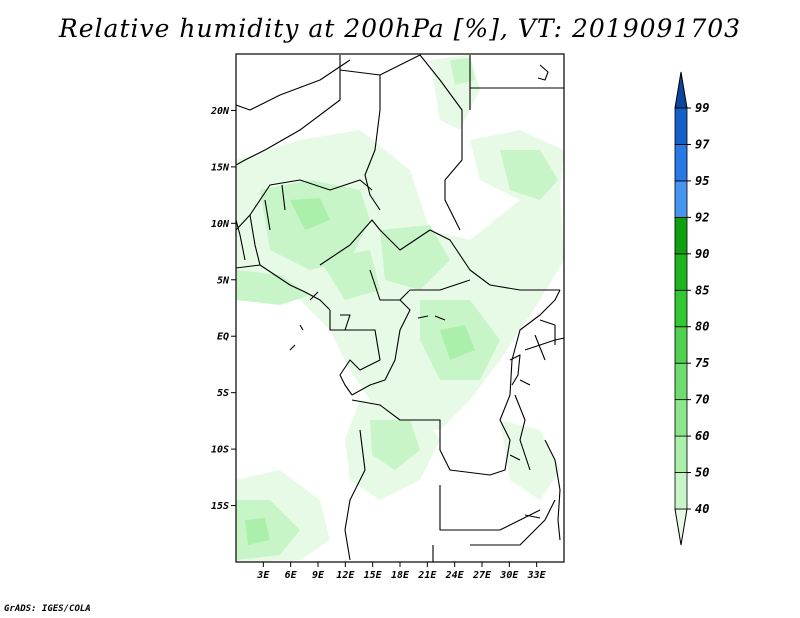 This screenshot has width=800, height=618. I want to click on lat-tick-label: 10N, so click(220, 224).